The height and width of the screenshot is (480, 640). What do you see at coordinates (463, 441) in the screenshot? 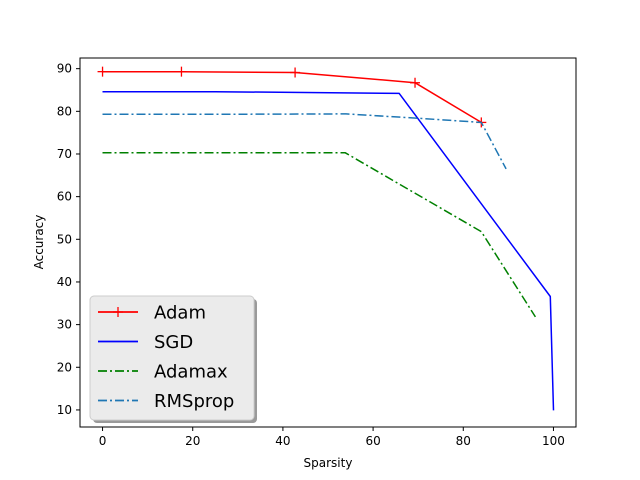
I see `x-tick-label: 80` at bounding box center [463, 441].